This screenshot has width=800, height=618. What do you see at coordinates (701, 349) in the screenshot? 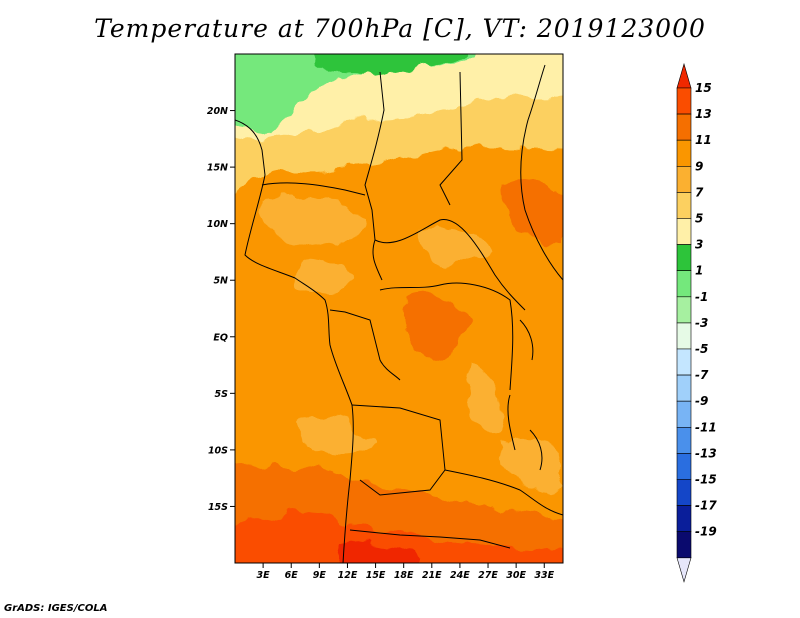
I see `colorbar-label: -5` at bounding box center [701, 349].